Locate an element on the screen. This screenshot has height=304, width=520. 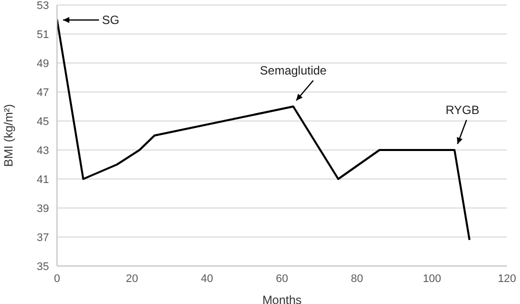
y-tick-label: 49 is located at coordinates (42, 64).